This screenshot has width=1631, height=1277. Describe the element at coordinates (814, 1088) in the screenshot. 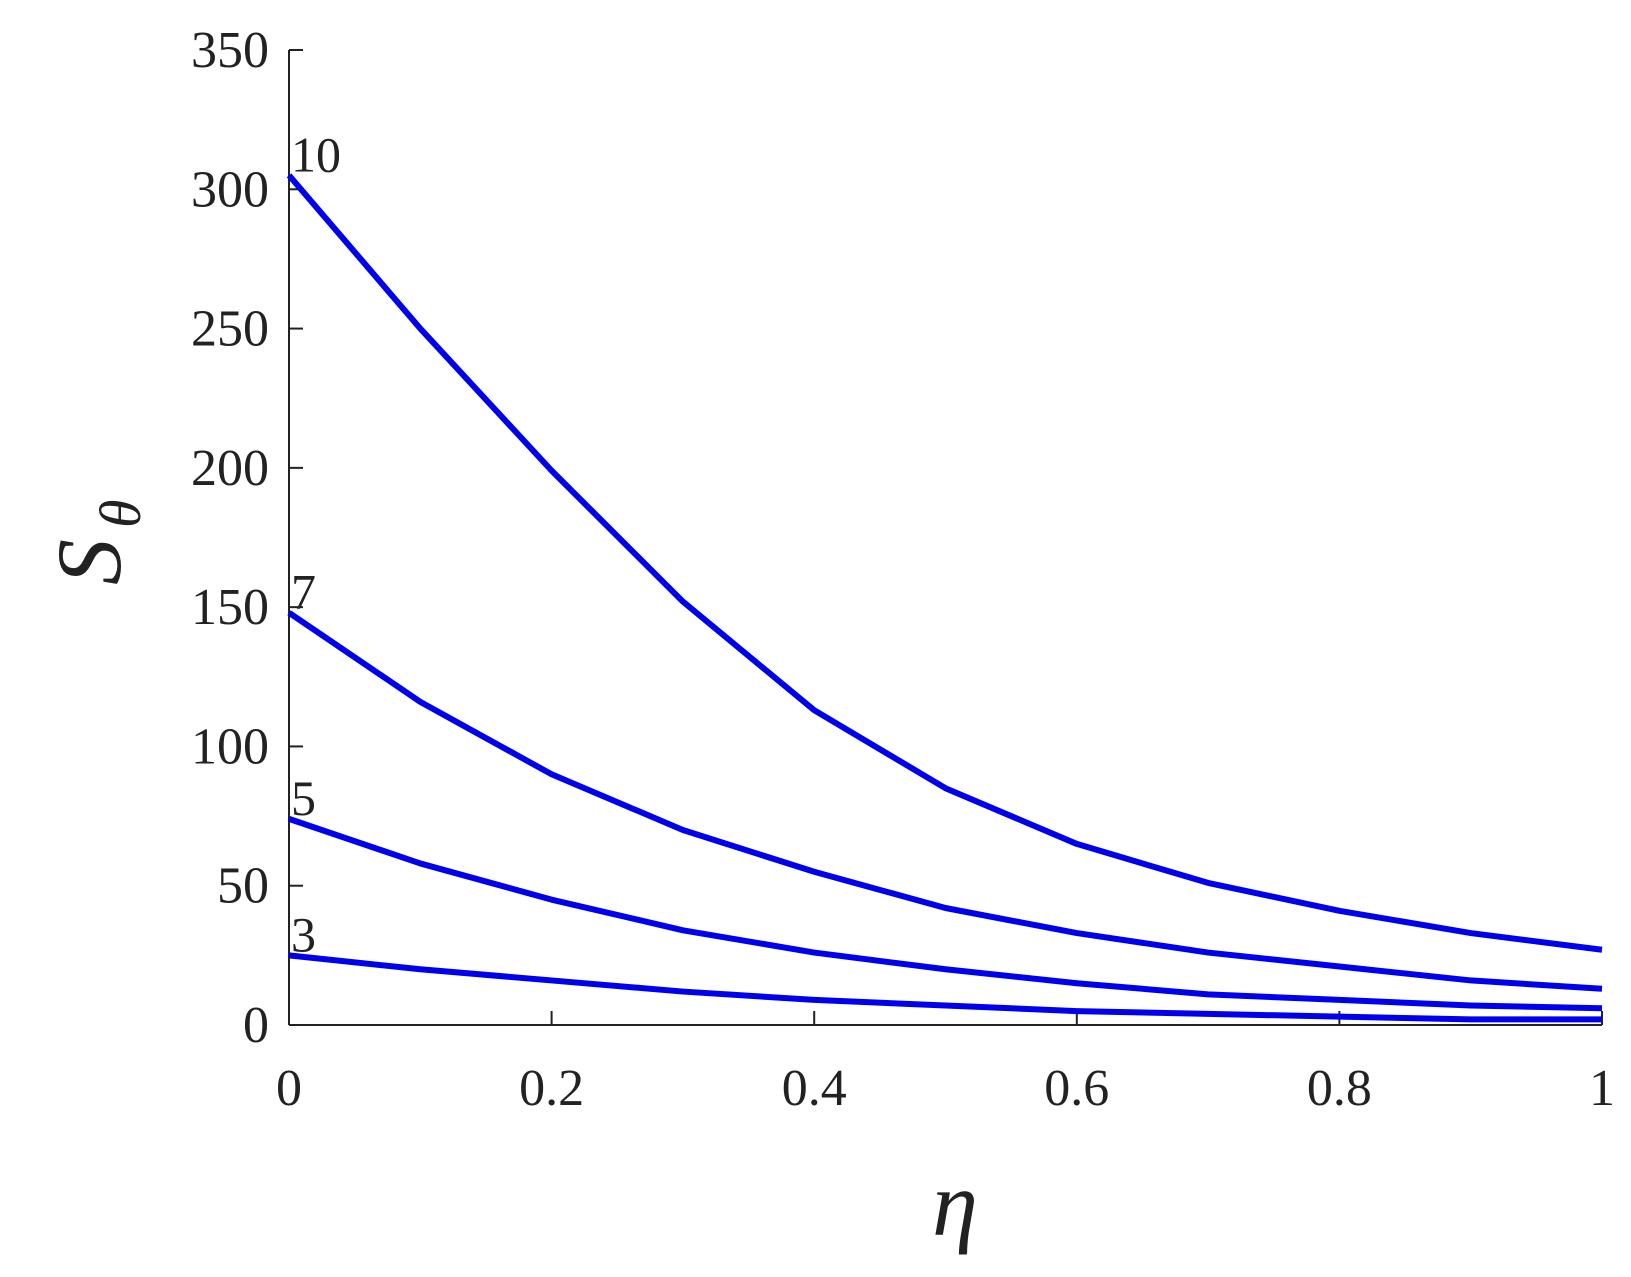

I see `x-tick-label: 0.4` at that location.